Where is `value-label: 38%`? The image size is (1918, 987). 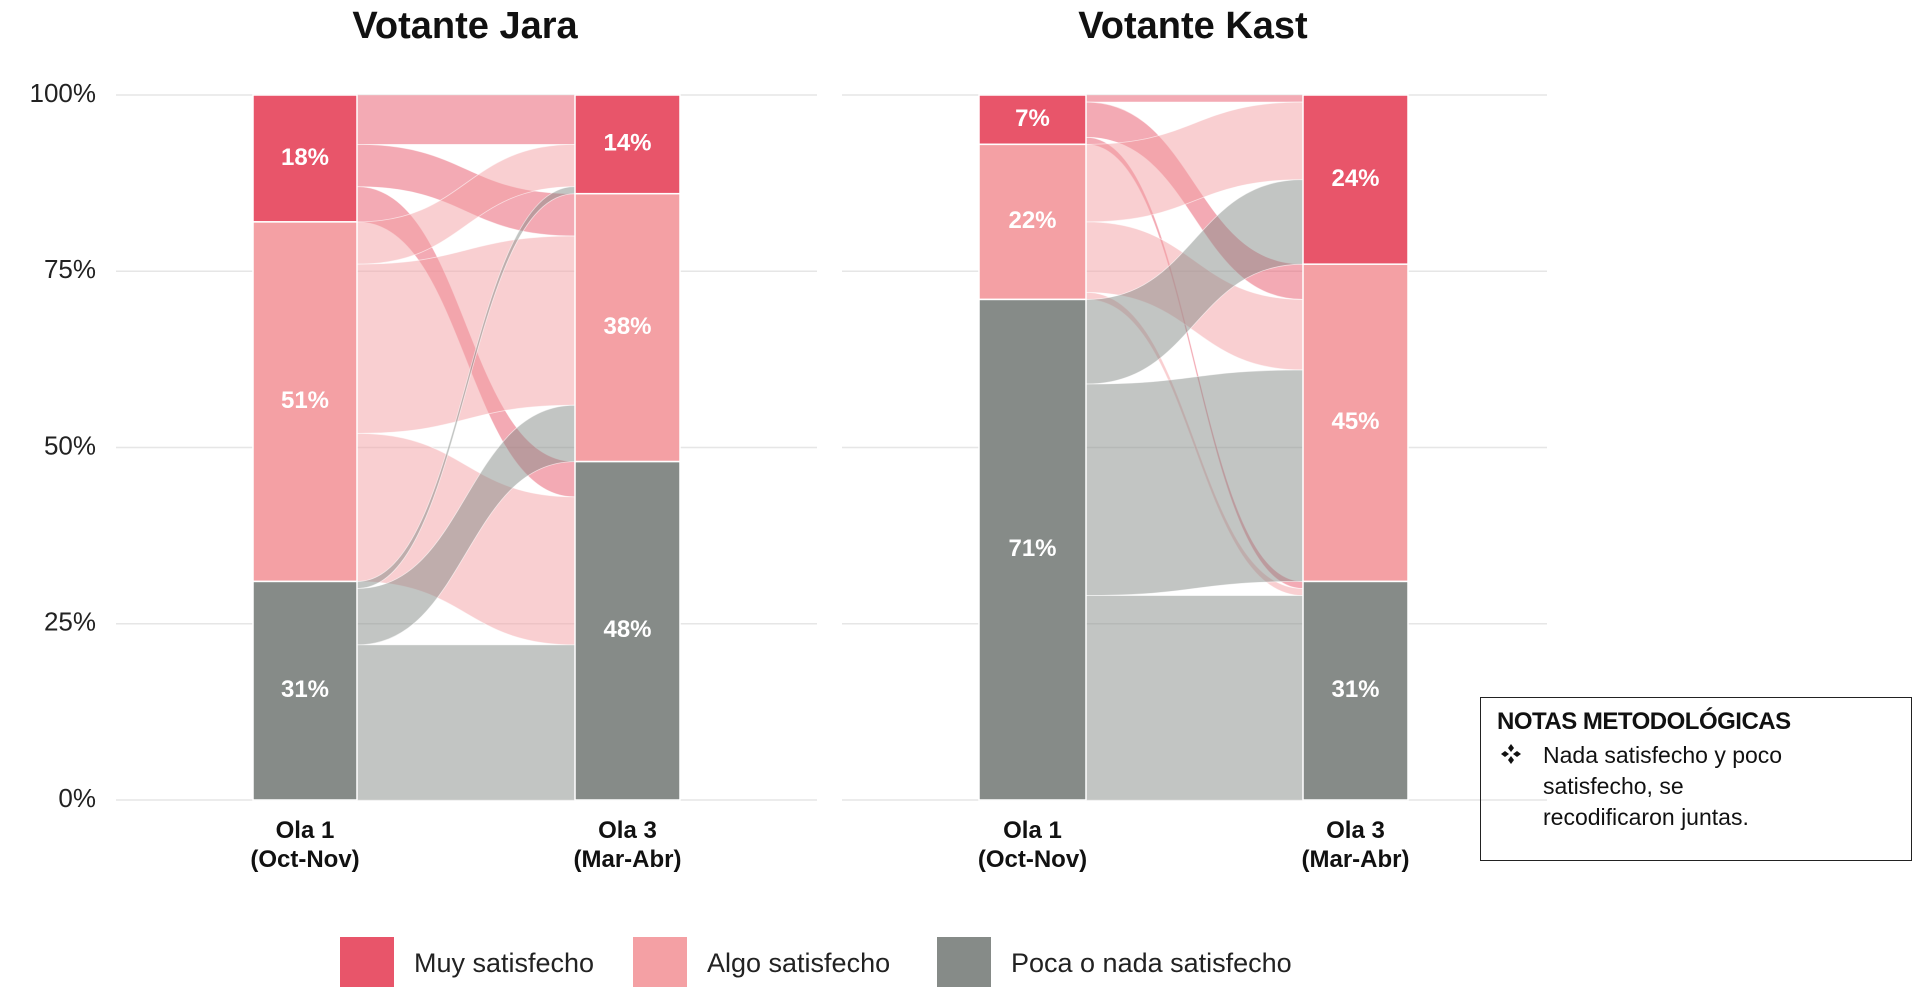
value-label: 38% is located at coordinates (627, 326).